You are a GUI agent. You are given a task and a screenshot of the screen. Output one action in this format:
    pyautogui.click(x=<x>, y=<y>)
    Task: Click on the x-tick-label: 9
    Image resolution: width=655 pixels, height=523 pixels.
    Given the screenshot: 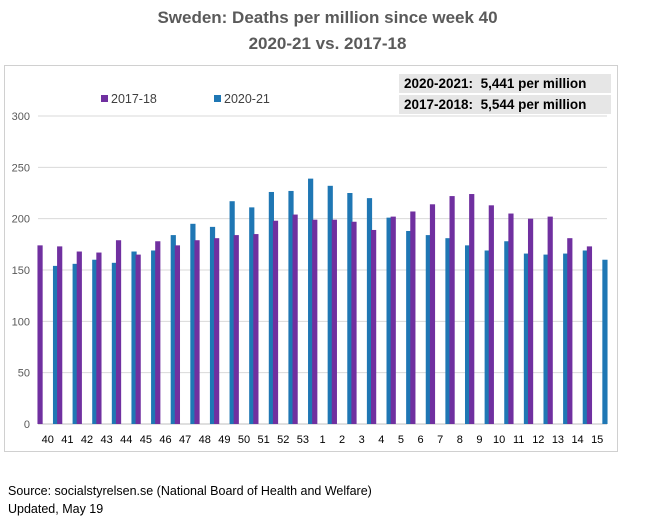 What is the action you would take?
    pyautogui.click(x=479, y=440)
    